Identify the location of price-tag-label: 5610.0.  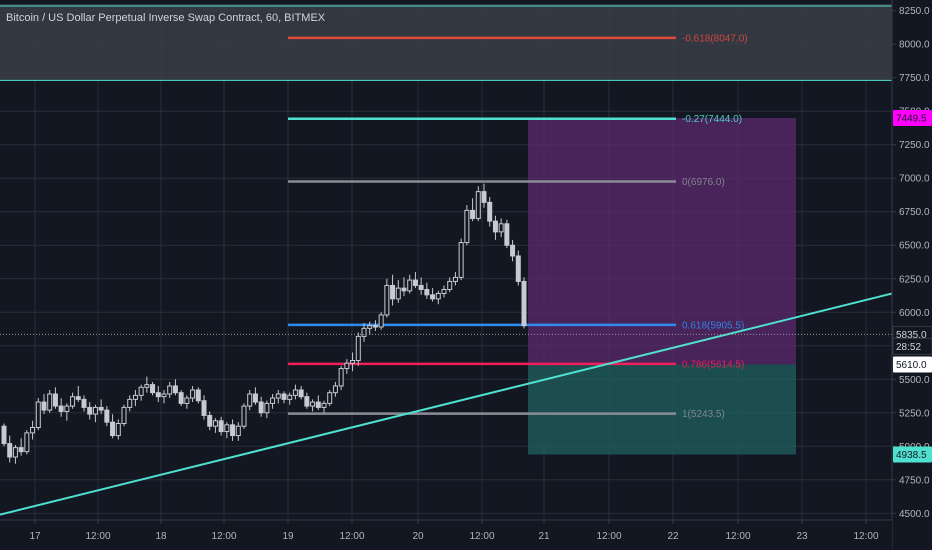
(911, 365).